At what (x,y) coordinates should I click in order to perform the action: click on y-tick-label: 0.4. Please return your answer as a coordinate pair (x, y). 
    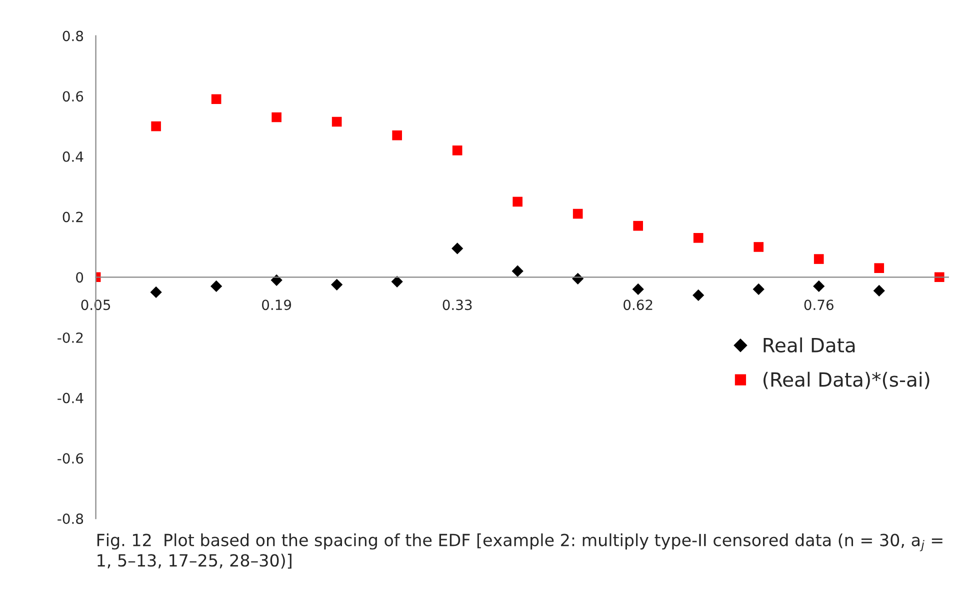
    Looking at the image, I should click on (73, 156).